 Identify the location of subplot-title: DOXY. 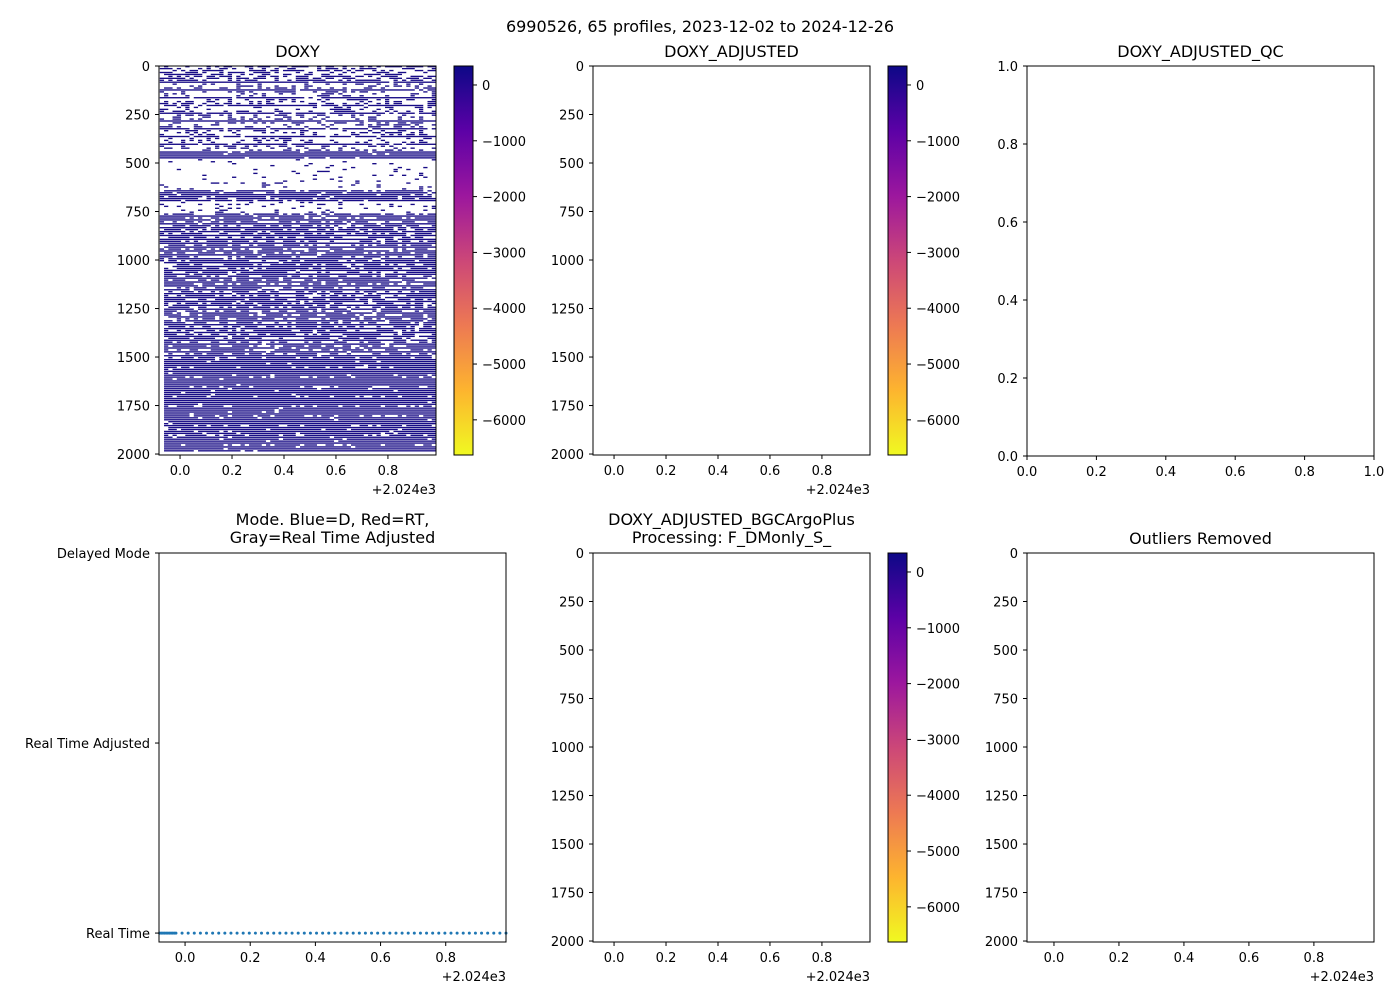
(297, 51).